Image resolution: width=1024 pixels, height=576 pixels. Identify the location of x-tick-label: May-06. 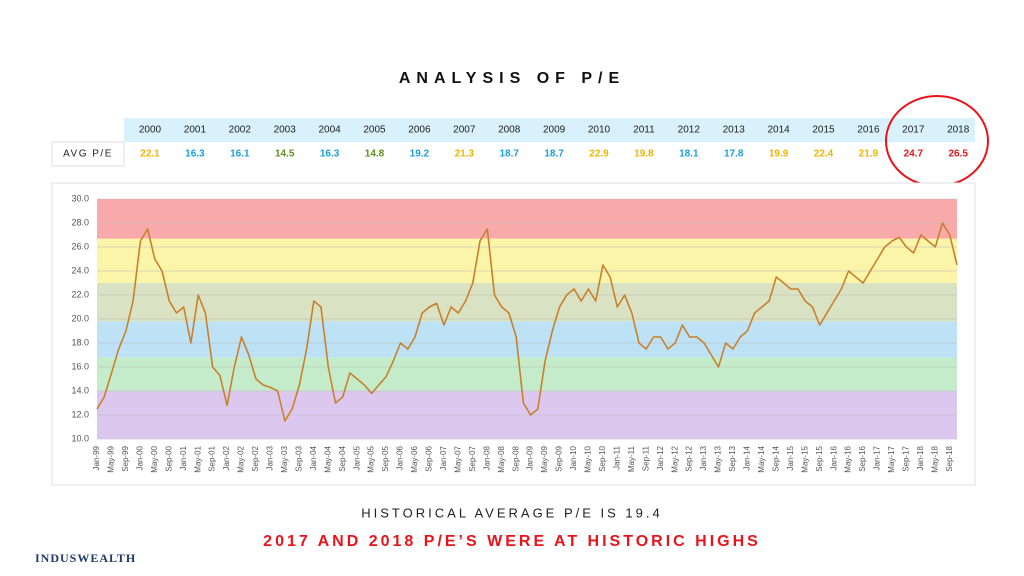
(414, 458).